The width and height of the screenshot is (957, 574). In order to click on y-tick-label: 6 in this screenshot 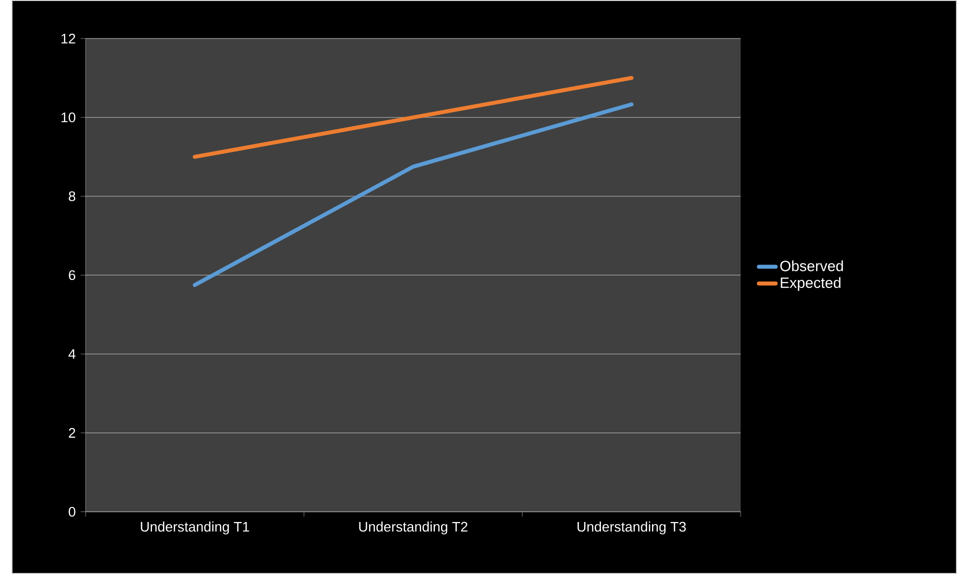, I will do `click(72, 275)`.